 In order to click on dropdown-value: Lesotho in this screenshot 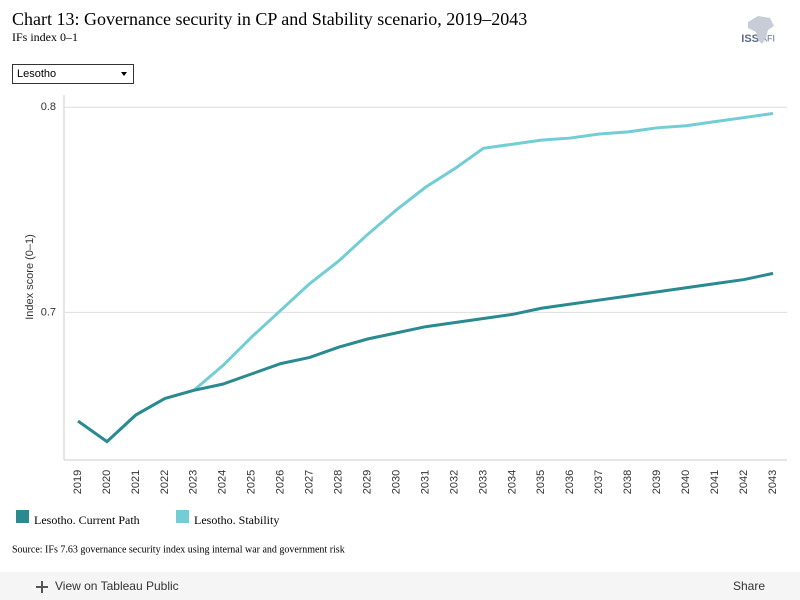, I will do `click(36, 74)`.